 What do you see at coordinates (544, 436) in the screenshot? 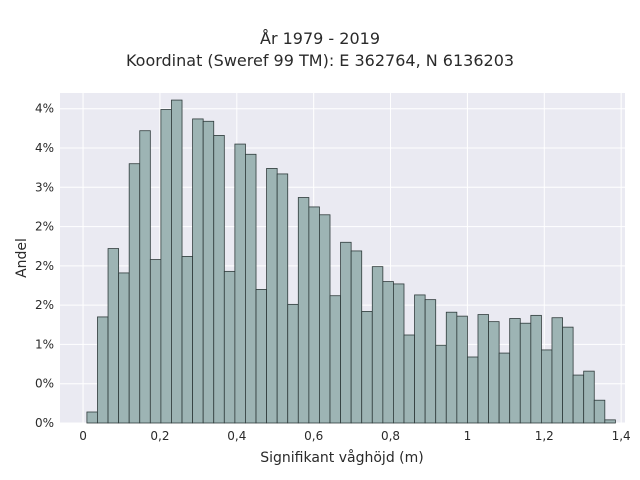
I see `x-tick-label: 1,2` at bounding box center [544, 436].